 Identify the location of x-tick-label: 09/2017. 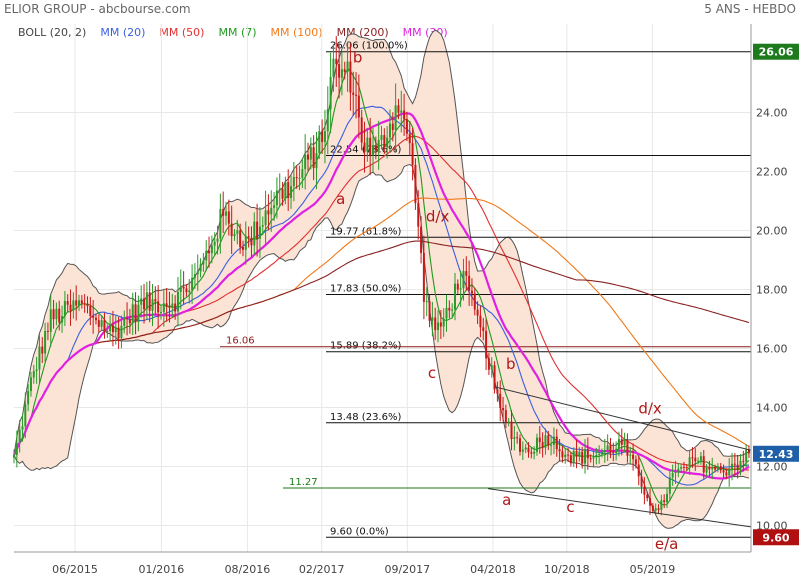
(407, 569).